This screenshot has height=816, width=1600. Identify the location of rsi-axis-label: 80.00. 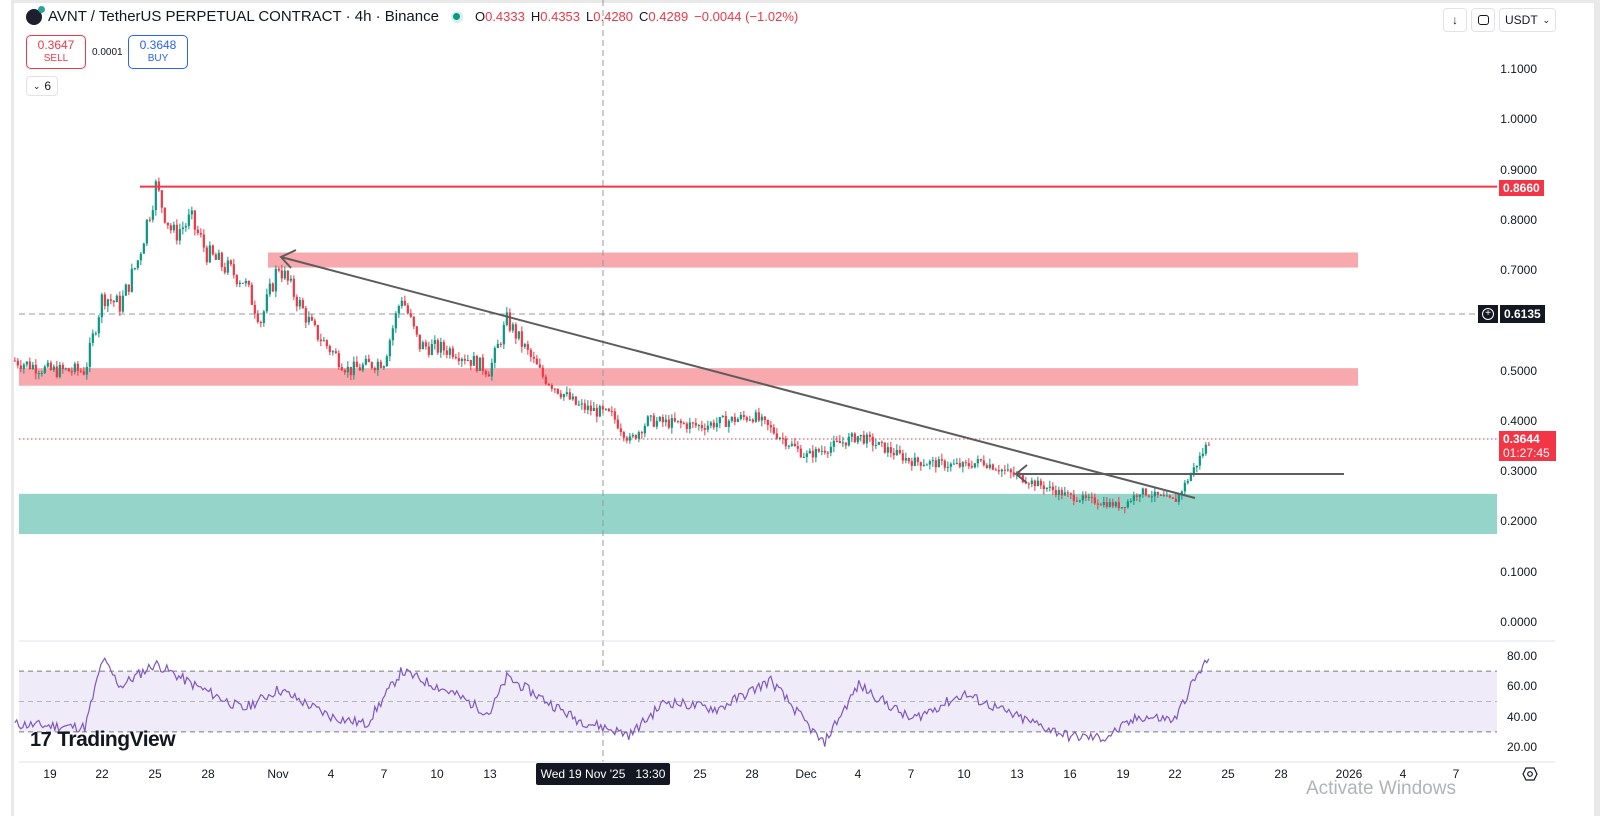
(1521, 656).